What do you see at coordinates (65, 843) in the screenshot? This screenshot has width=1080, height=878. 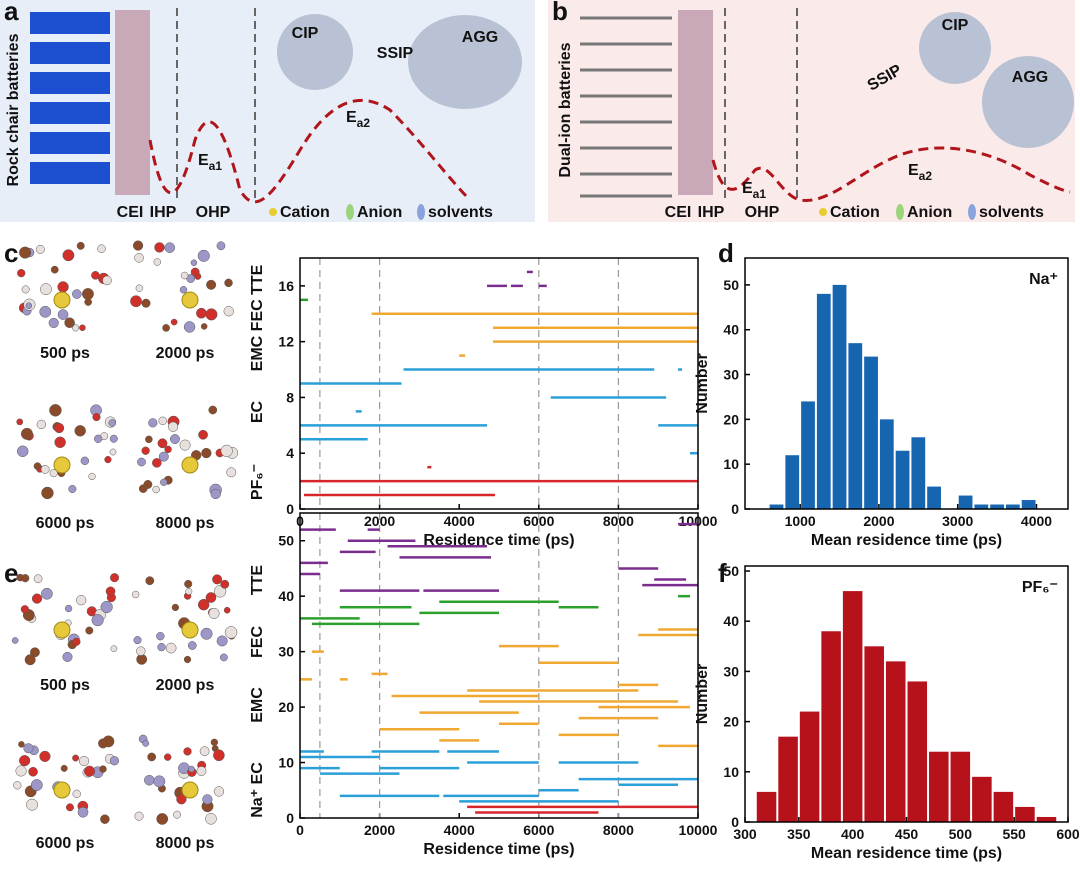 I see `snapshot-label: 6000 ps` at bounding box center [65, 843].